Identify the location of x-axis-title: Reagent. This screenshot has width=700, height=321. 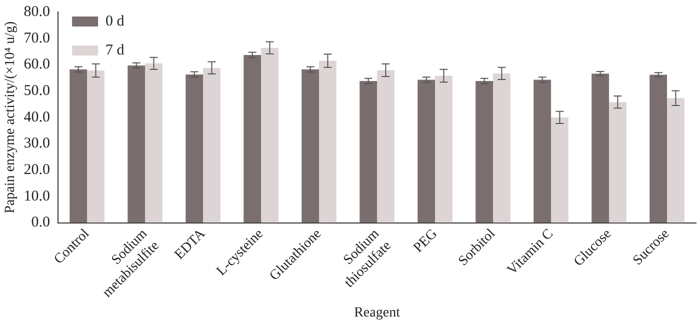
(377, 312).